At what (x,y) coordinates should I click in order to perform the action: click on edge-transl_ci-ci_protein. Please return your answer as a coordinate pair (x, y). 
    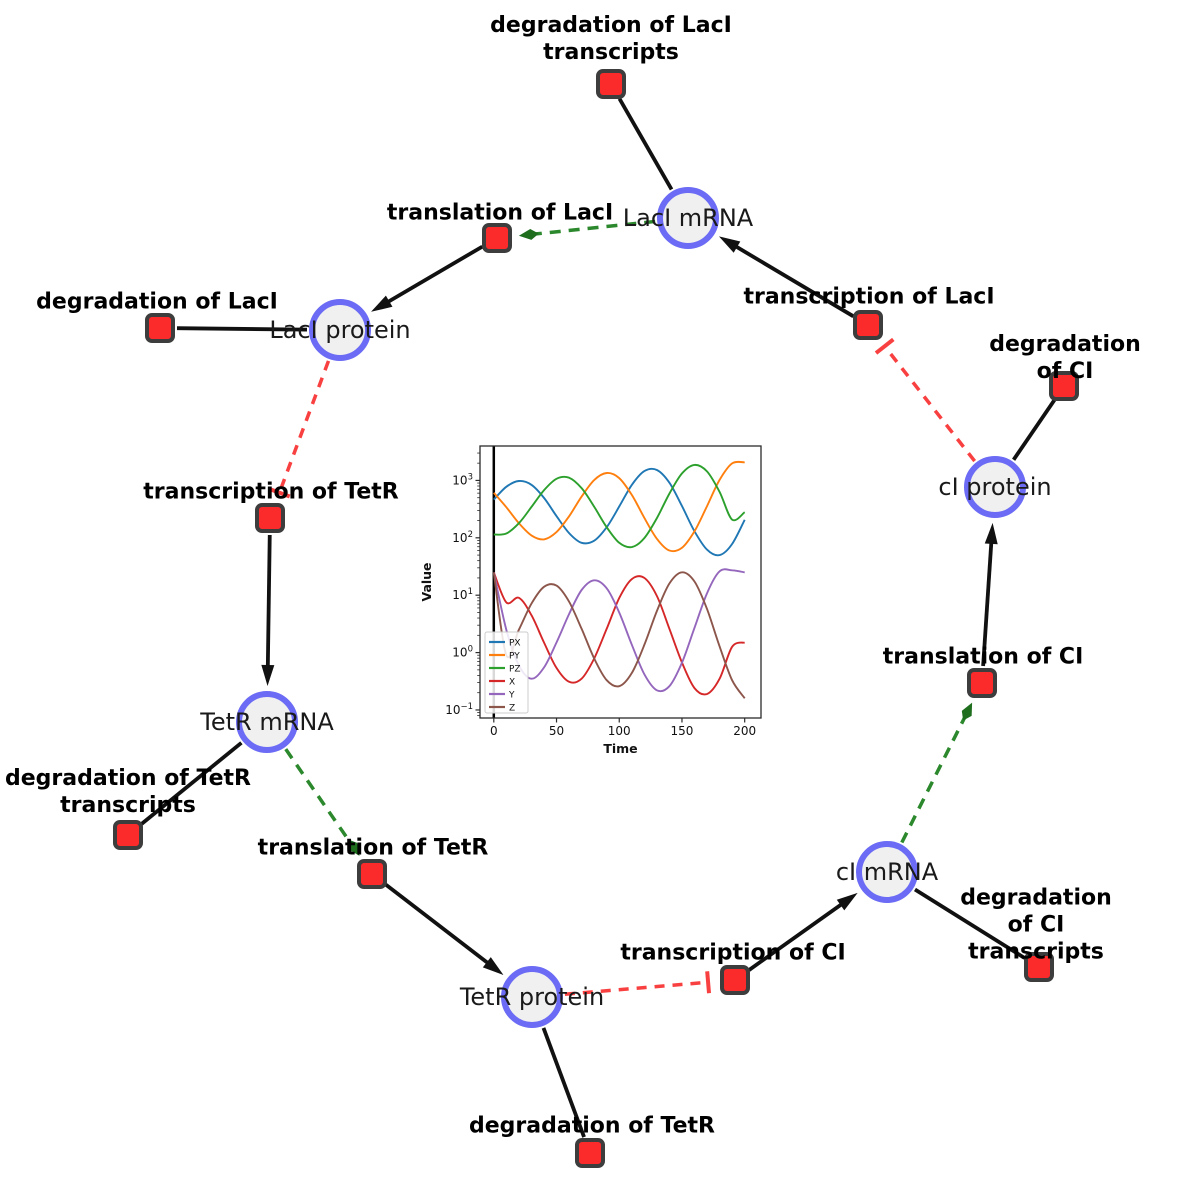
    Looking at the image, I should click on (989, 594).